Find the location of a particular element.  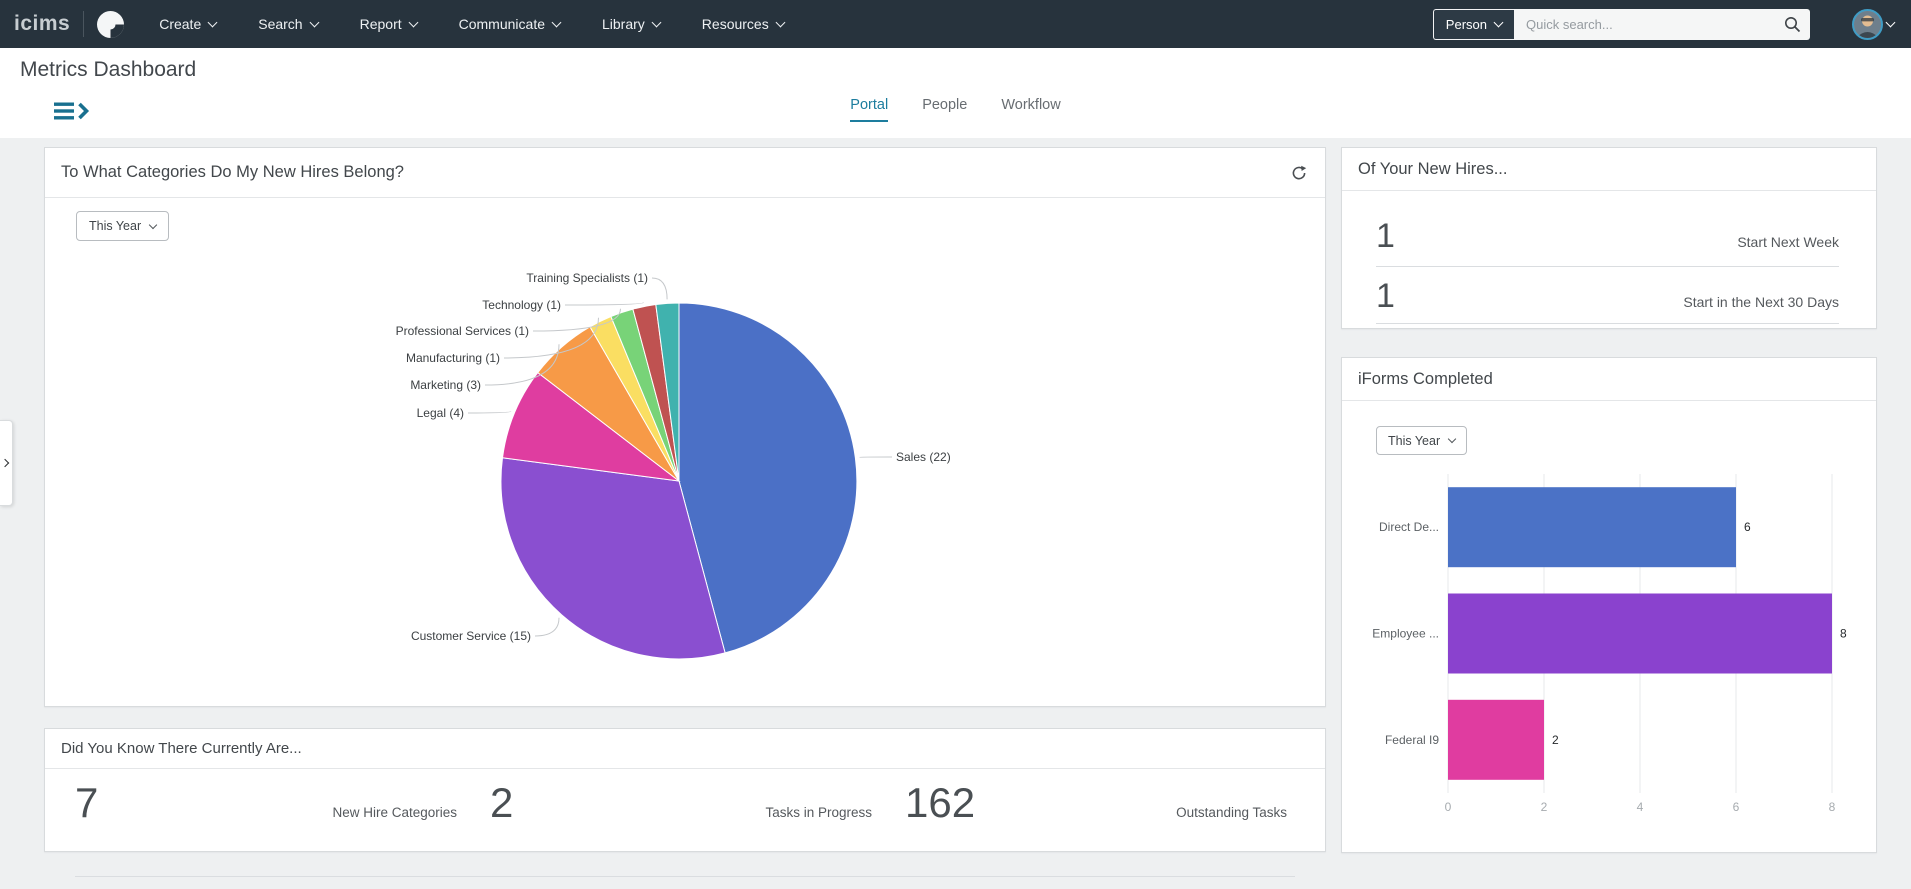

icims-circle-logo-icon is located at coordinates (111, 24).